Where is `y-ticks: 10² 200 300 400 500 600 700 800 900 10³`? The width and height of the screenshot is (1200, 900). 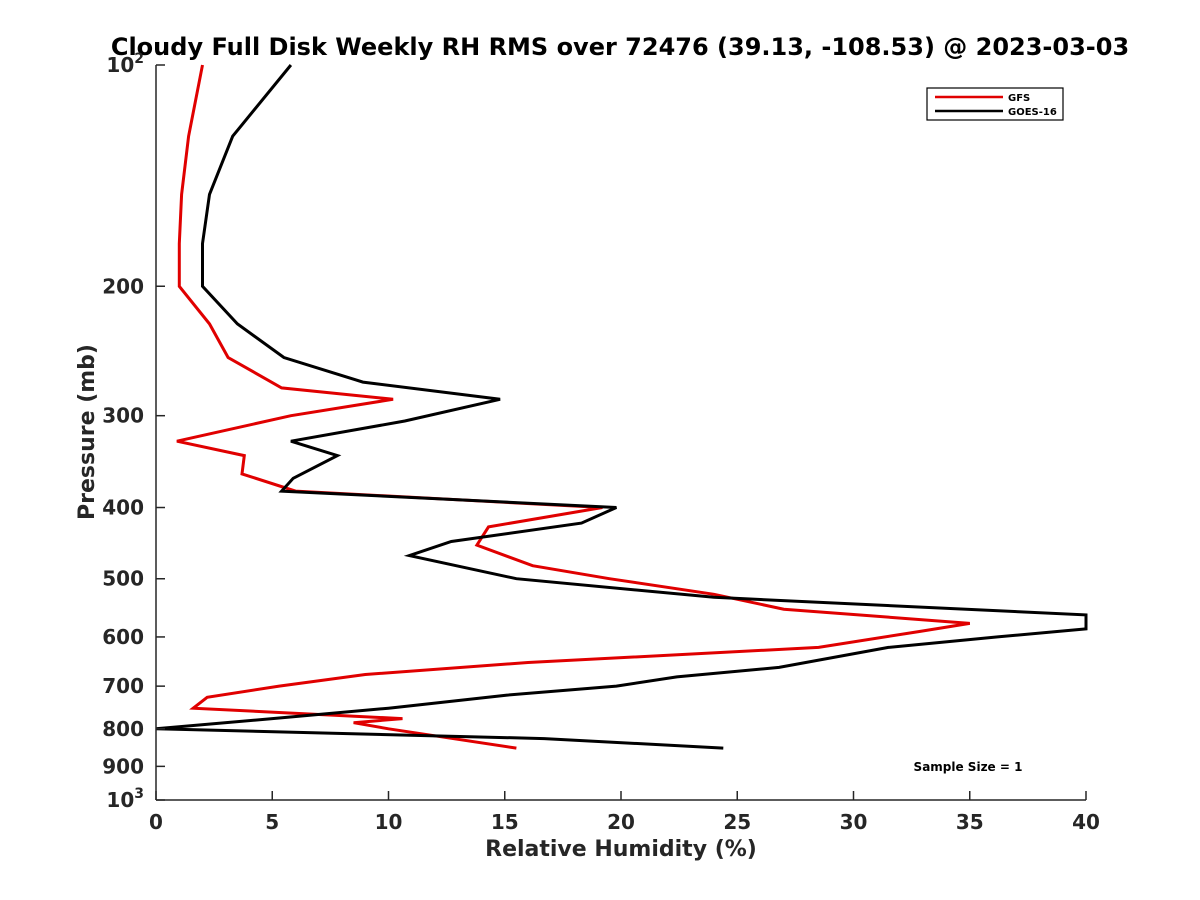
y-ticks: 10² 200 300 400 500 600 700 800 900 10³ is located at coordinates (133, 431).